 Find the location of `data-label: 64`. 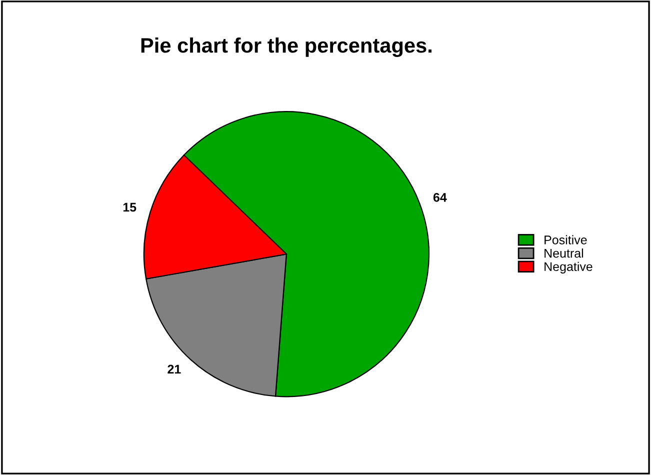

data-label: 64 is located at coordinates (440, 197).